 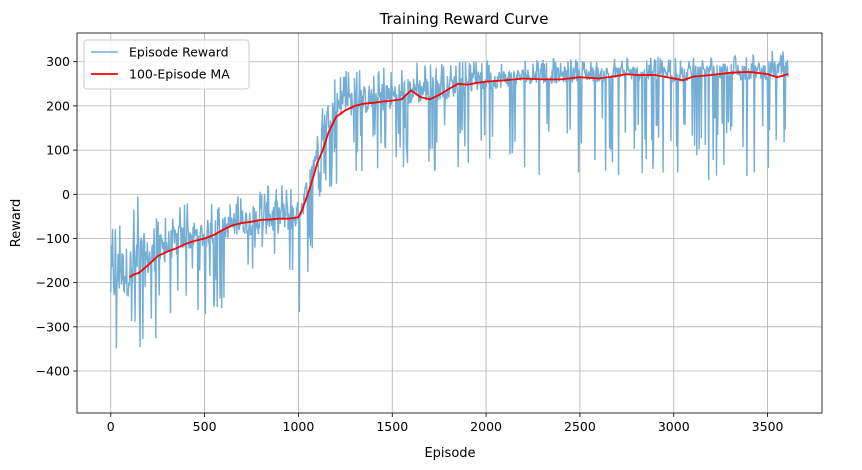 I want to click on y-tick-label: 100, so click(x=58, y=150).